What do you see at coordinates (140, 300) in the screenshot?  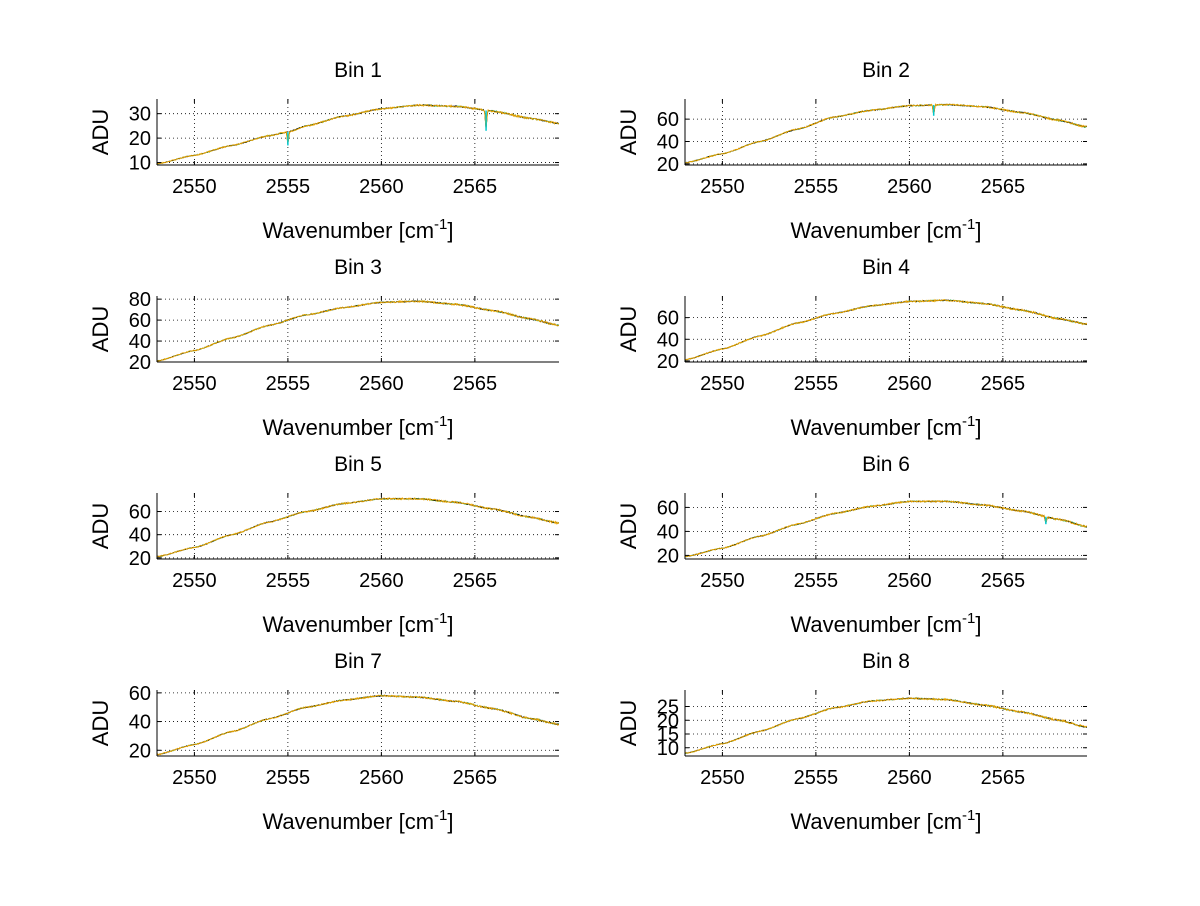 I see `y-tick-label: 80` at bounding box center [140, 300].